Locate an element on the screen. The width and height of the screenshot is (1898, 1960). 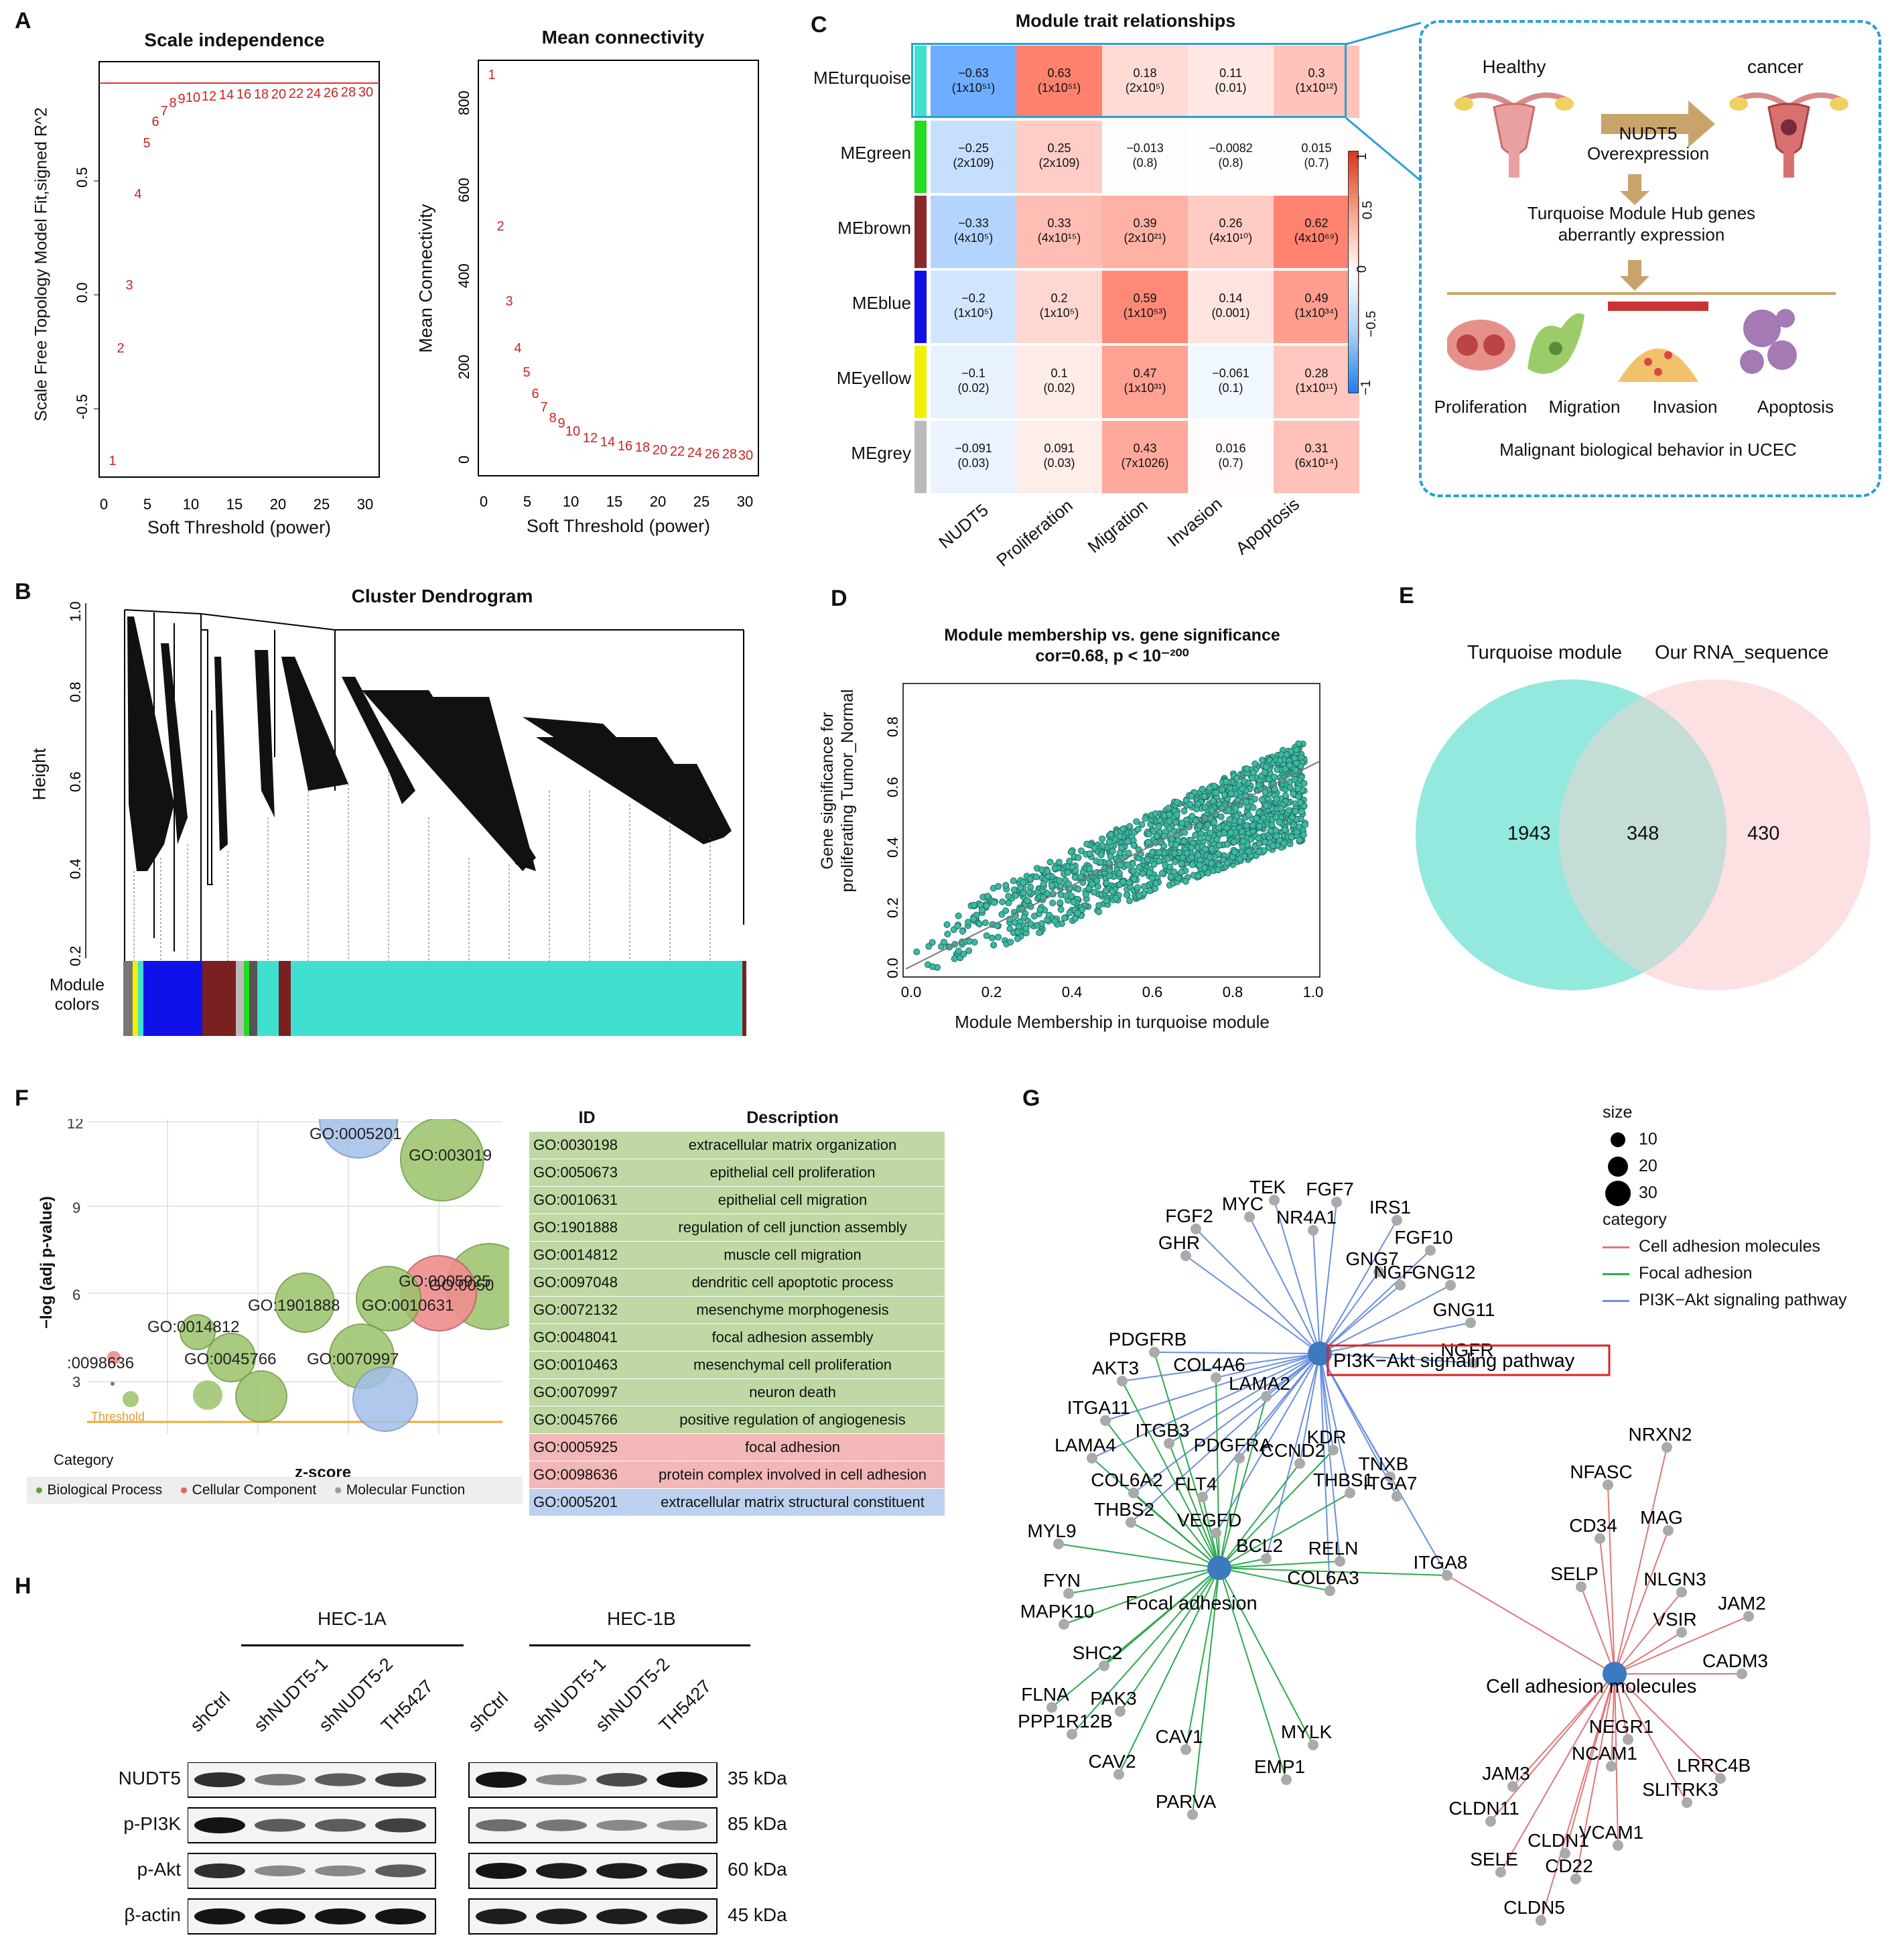
cell-cor: 0.59 is located at coordinates (1145, 298).